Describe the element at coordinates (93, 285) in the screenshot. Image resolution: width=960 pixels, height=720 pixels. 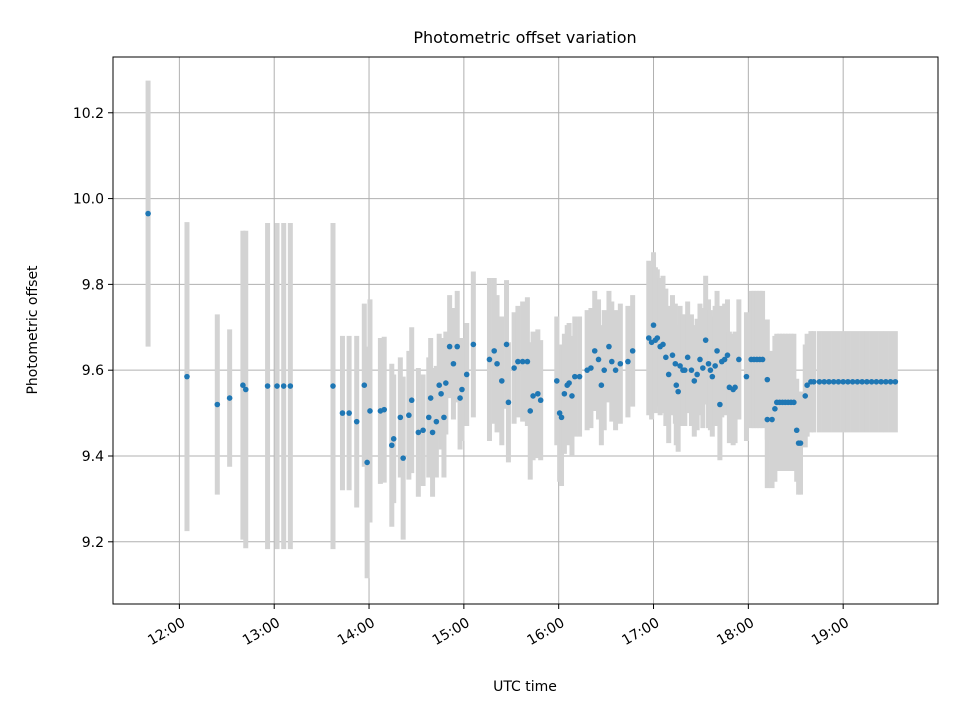
I see `y-tick-label: 9.8` at that location.